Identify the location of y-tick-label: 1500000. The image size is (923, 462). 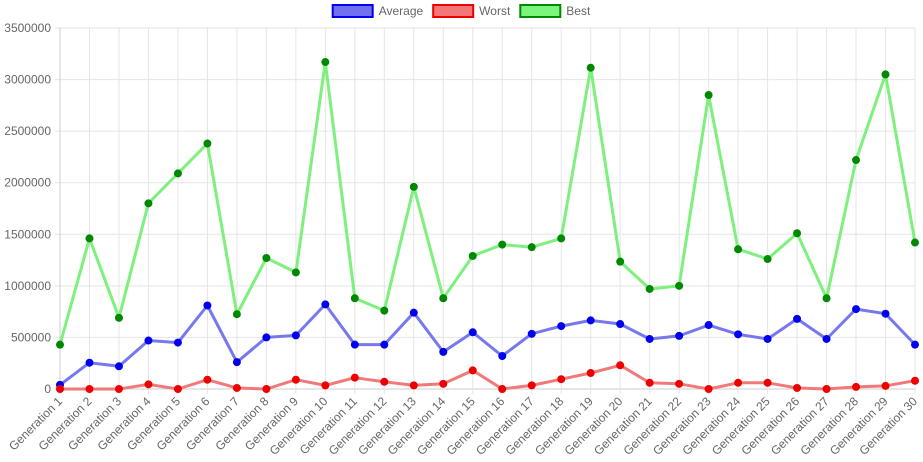
(27, 234).